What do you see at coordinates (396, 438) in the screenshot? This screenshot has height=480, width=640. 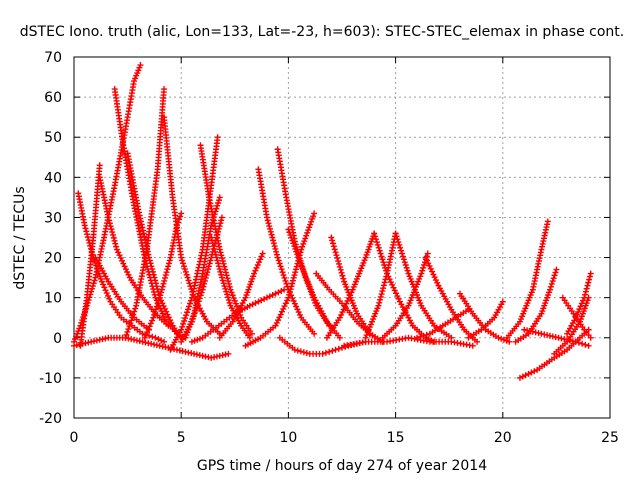 I see `x-tick-label: 15` at bounding box center [396, 438].